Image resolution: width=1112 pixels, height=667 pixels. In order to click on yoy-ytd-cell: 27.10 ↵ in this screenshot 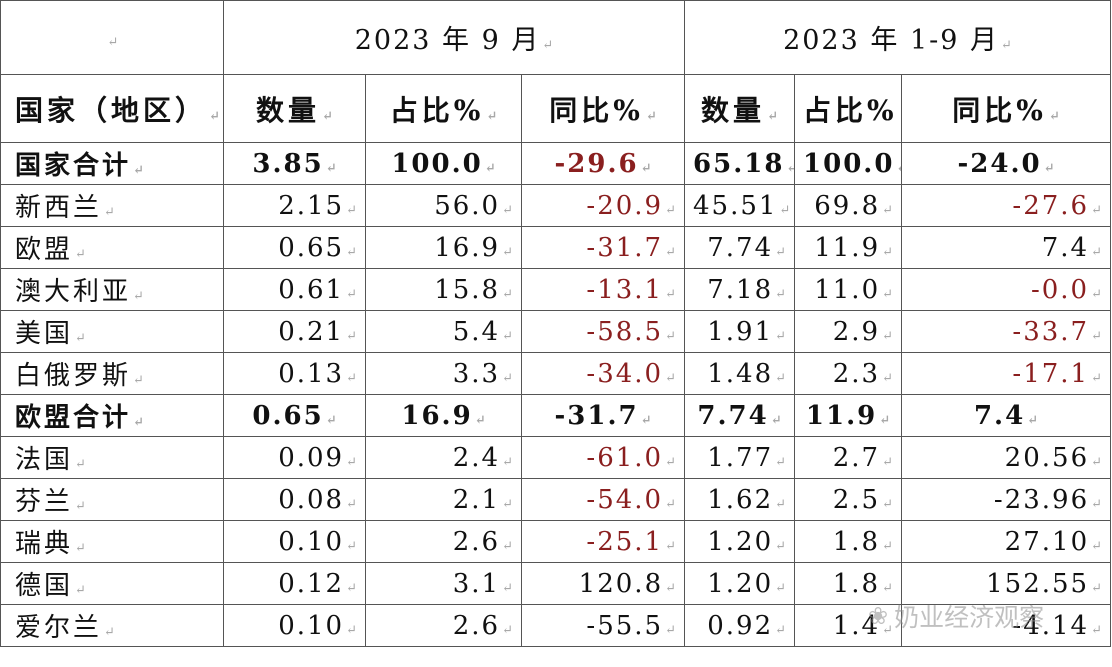, I will do `click(1006, 541)`.